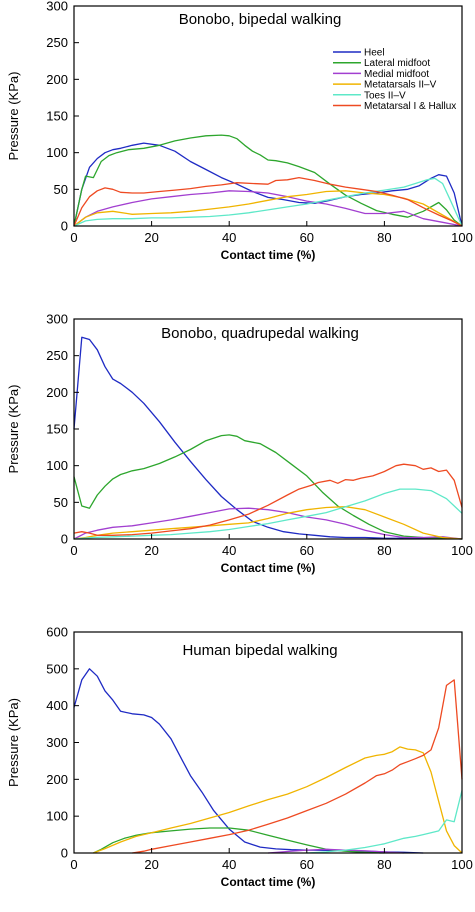  Describe the element at coordinates (260, 333) in the screenshot. I see `chart-title: Bonobo, quadrupedal walking` at that location.